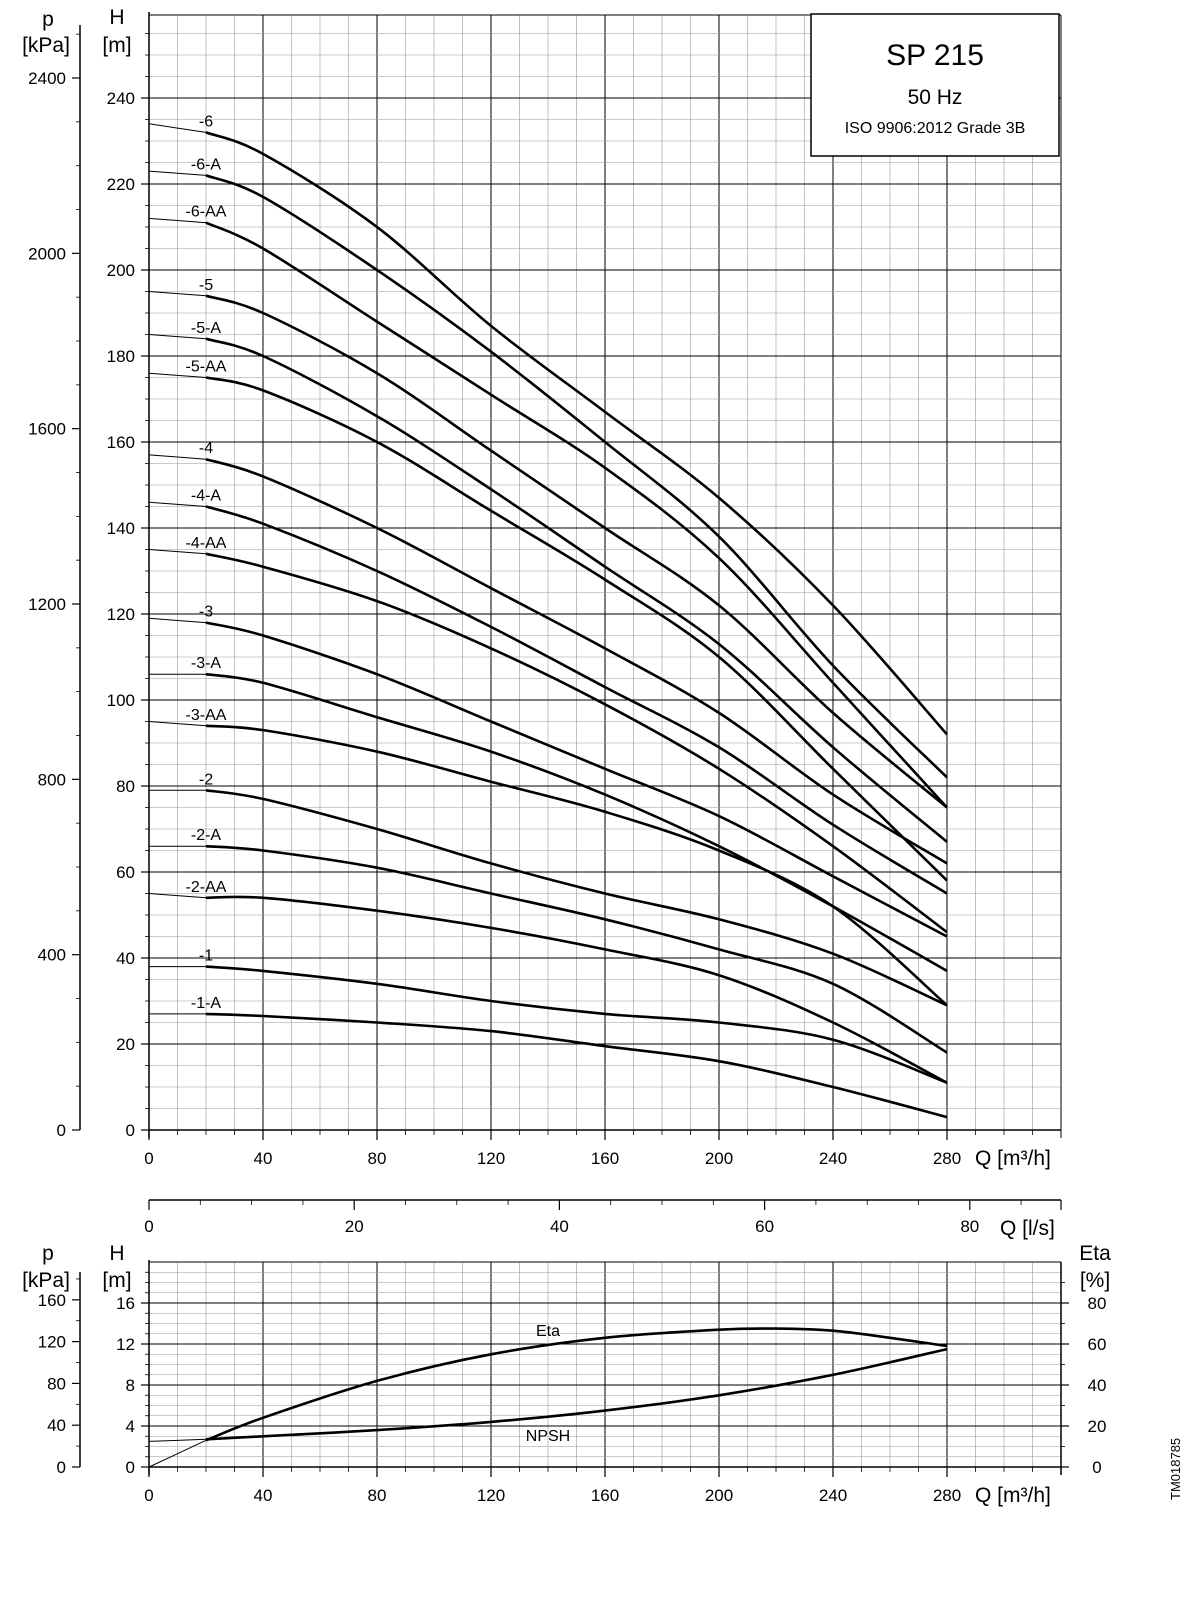 The image size is (1193, 1618). I want to click on p-axis-unit: [kPa], so click(46, 45).